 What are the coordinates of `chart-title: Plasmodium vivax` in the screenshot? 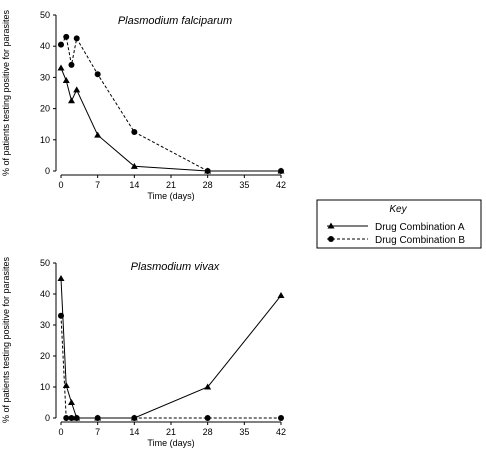 It's located at (175, 267).